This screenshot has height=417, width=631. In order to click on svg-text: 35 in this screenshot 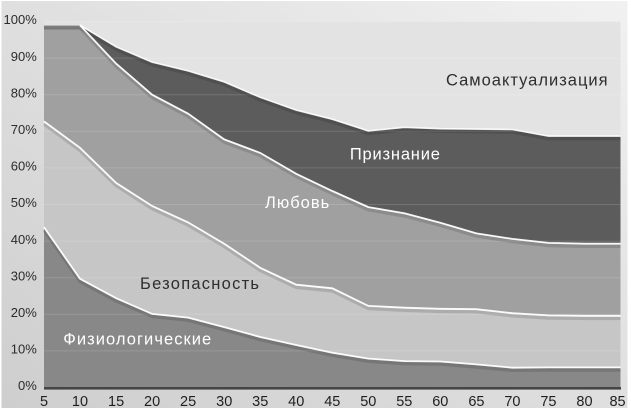, I will do `click(260, 402)`.